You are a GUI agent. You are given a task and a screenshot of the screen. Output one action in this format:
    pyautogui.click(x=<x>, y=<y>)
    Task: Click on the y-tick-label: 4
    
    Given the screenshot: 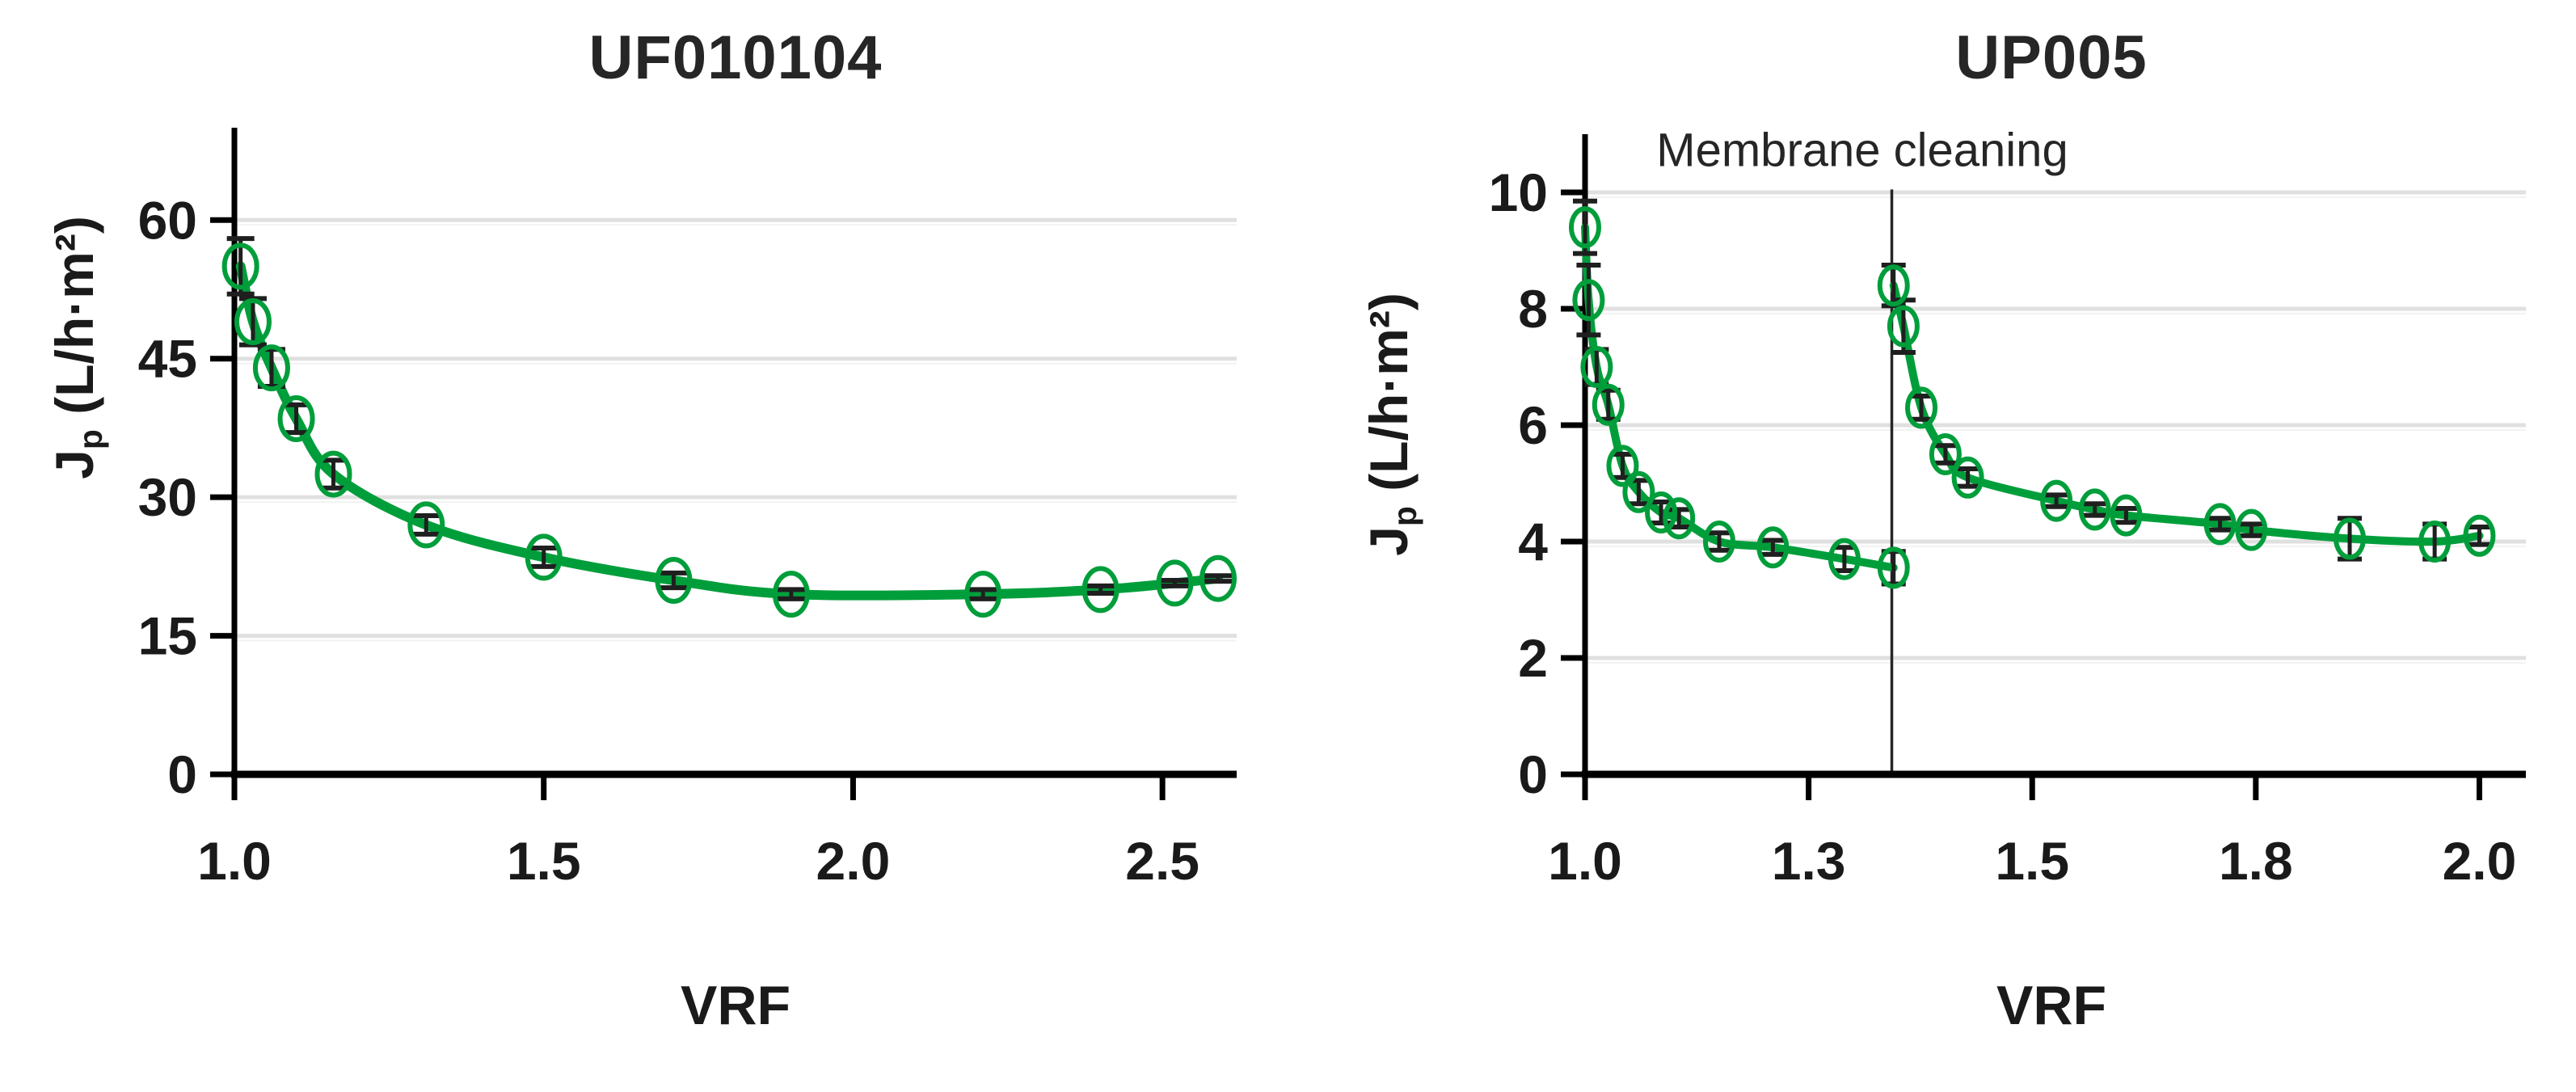 What is the action you would take?
    pyautogui.click(x=1533, y=541)
    